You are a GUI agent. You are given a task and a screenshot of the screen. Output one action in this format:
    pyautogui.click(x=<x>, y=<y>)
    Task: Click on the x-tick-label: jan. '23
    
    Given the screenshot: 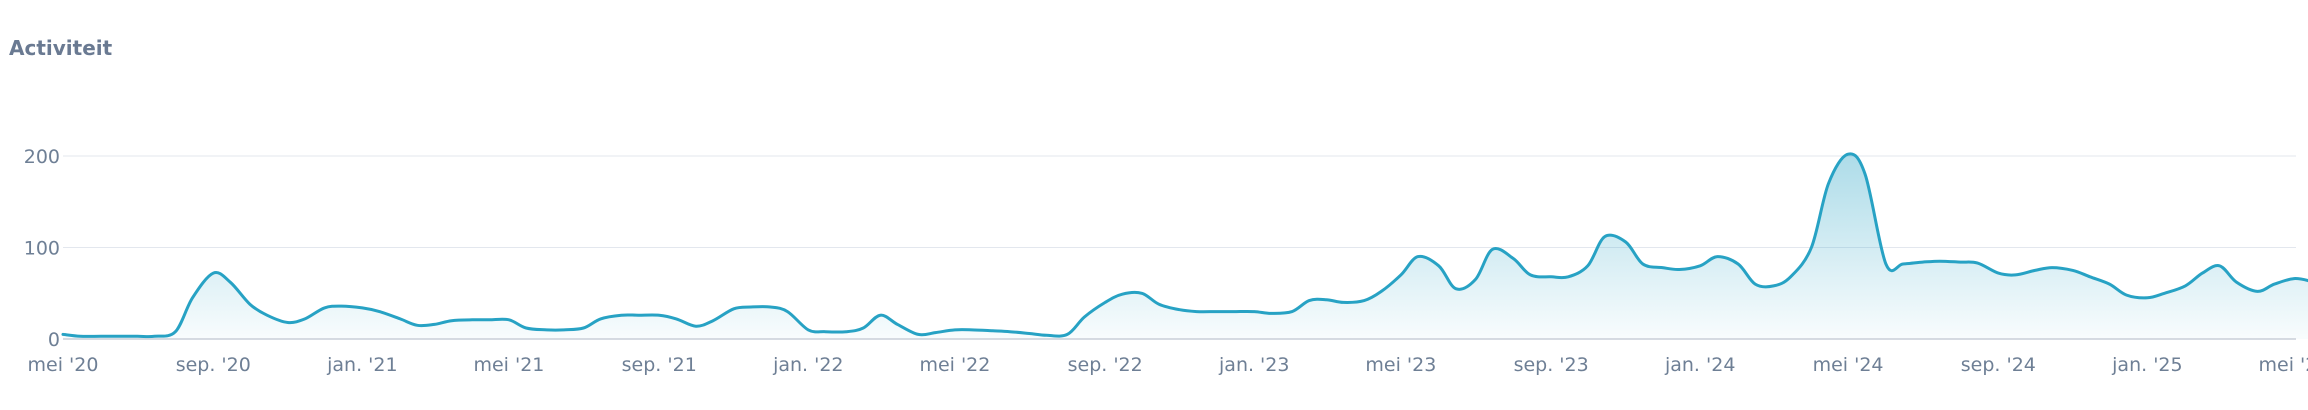 What is the action you would take?
    pyautogui.click(x=1253, y=365)
    